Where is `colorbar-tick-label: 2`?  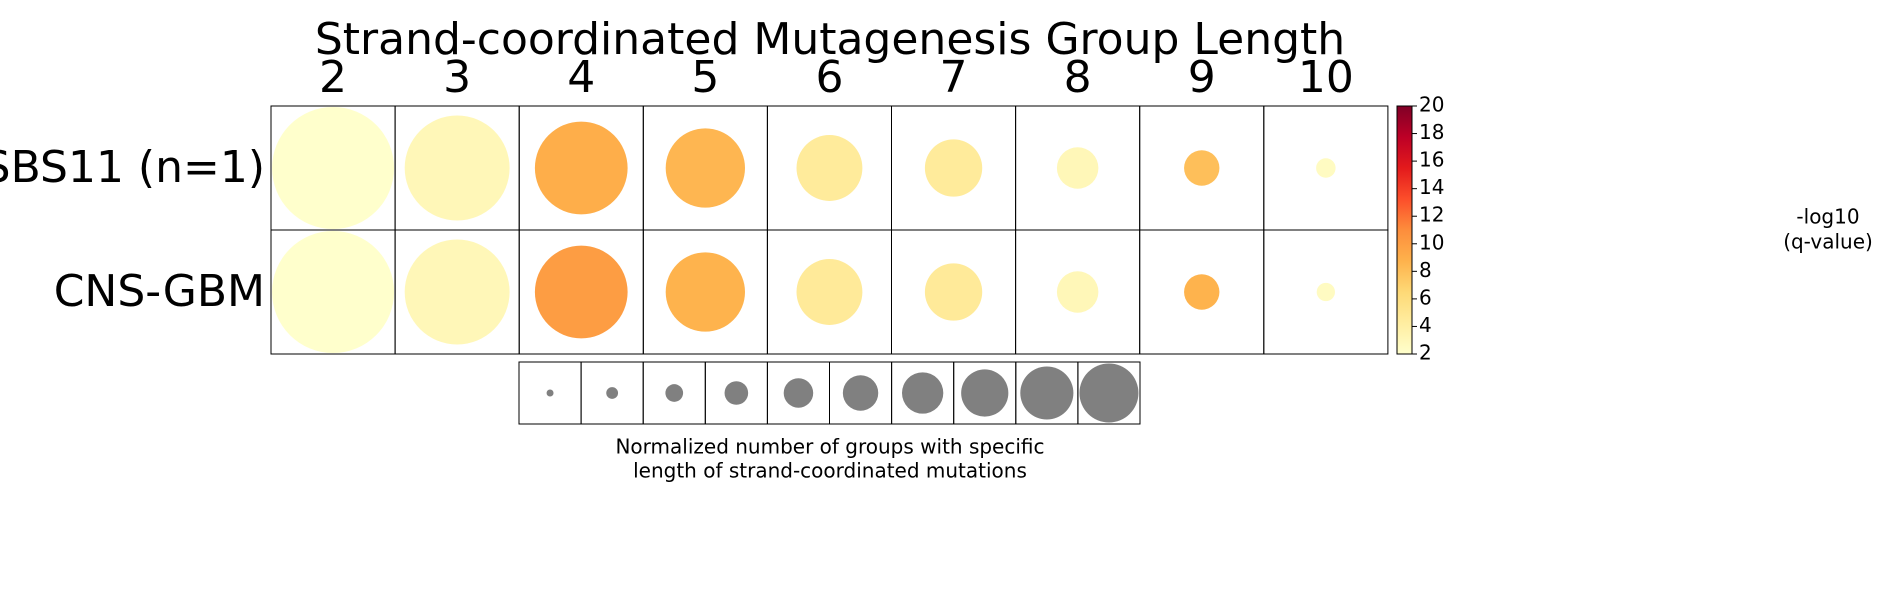
colorbar-tick-label: 2 is located at coordinates (1425, 353).